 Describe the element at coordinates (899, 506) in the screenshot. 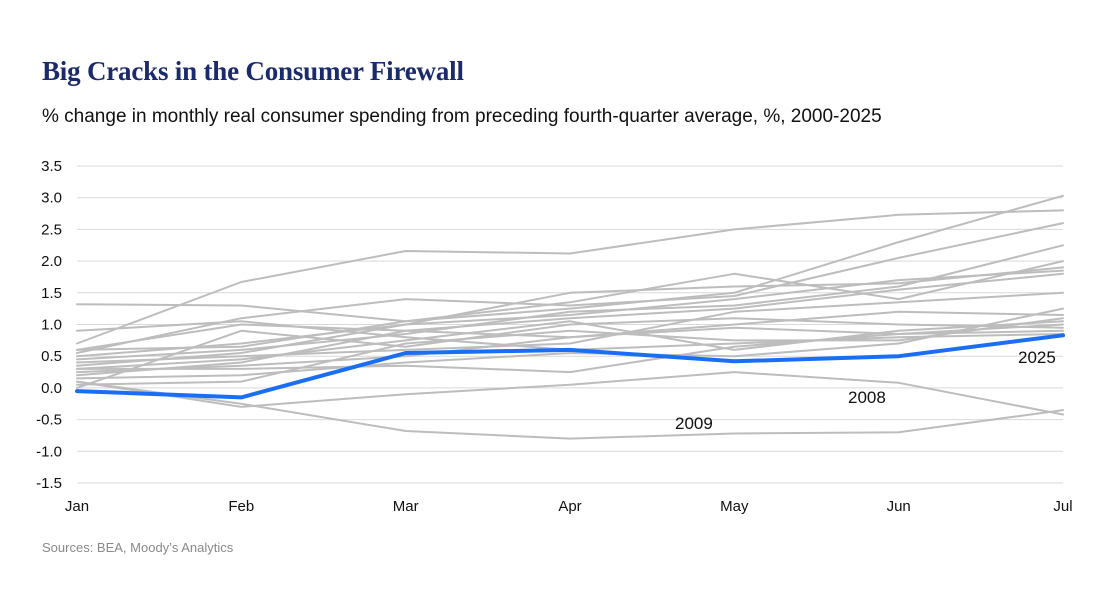

I see `x-tick-label: Jun` at that location.